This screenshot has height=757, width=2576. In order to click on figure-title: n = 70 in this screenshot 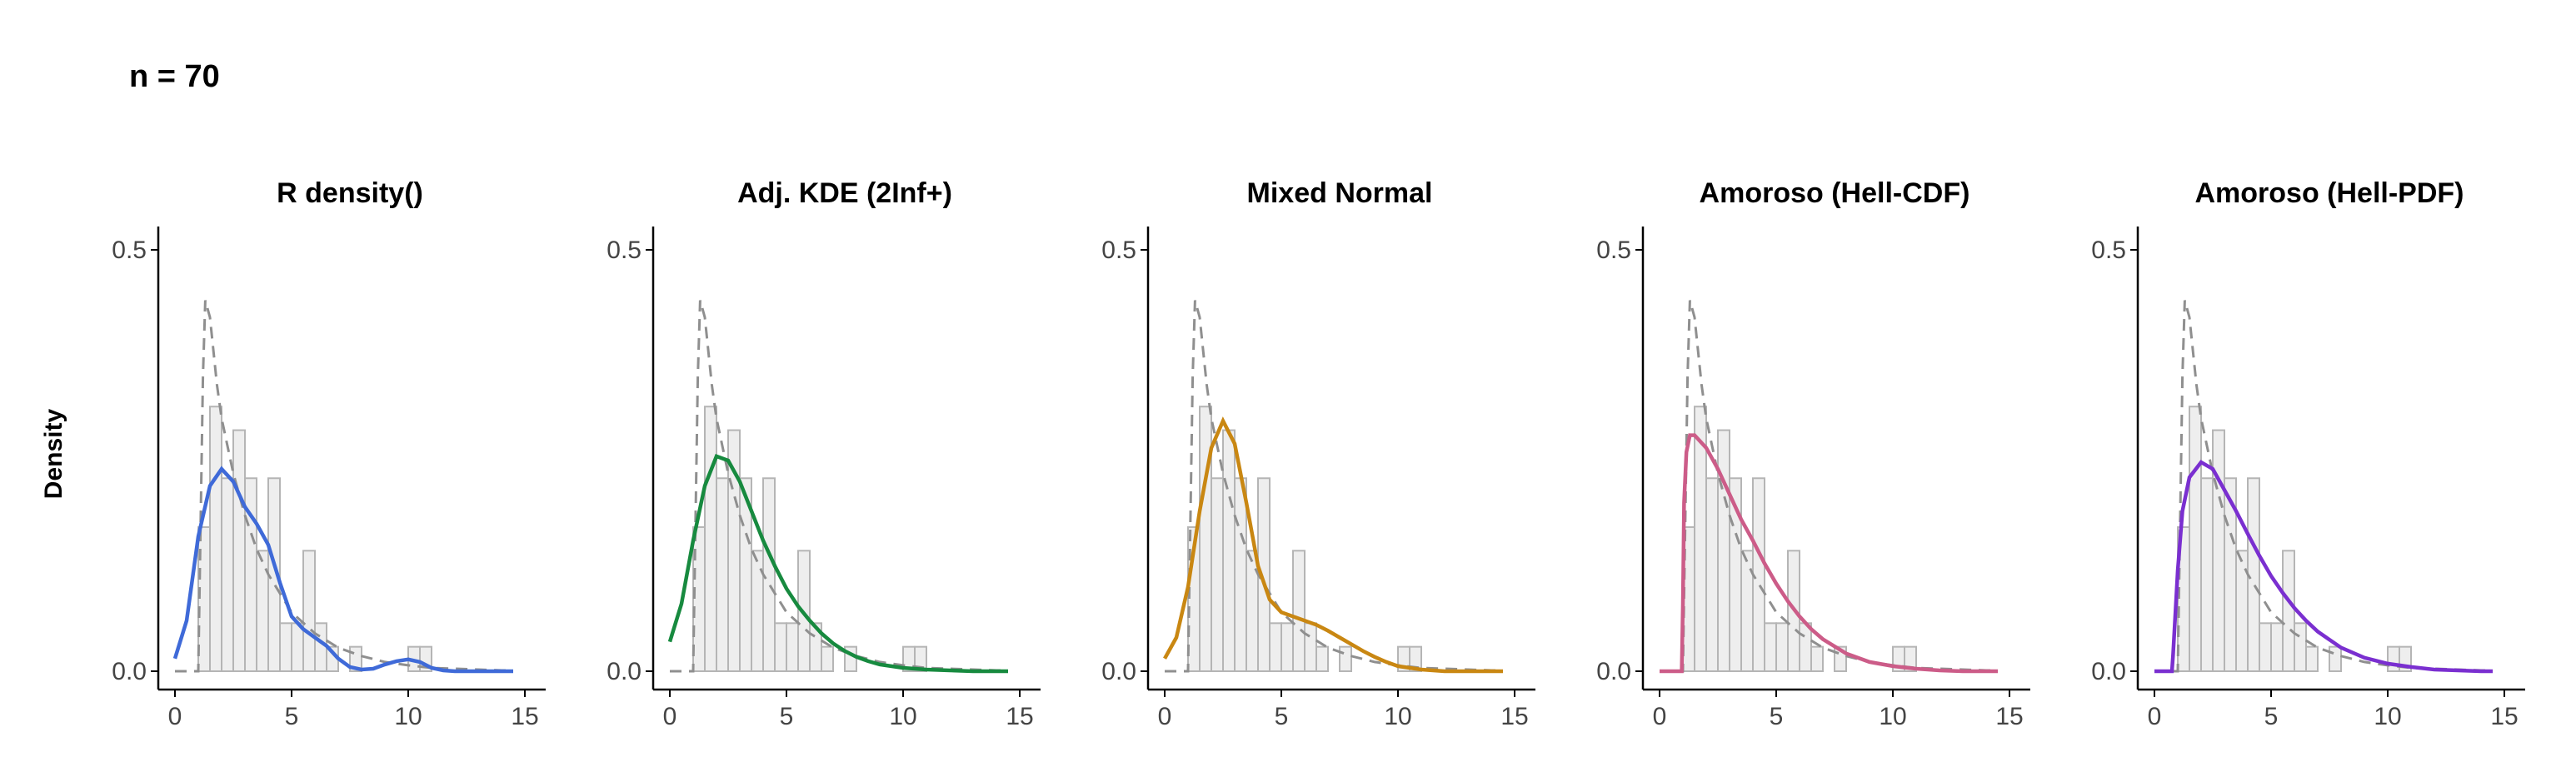, I will do `click(174, 76)`.